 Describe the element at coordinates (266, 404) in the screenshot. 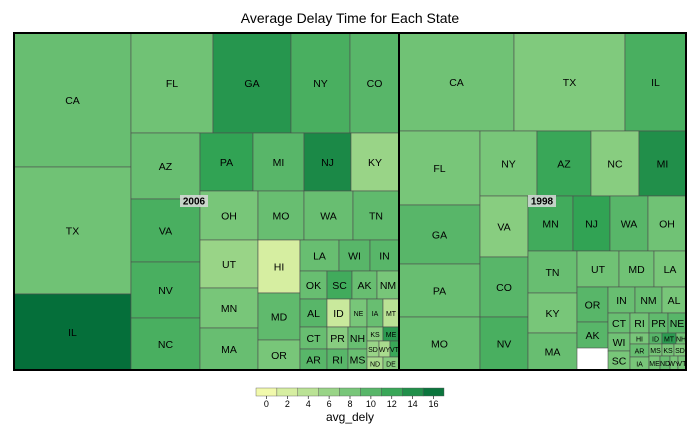

I see `legend-tick-label: 0` at that location.